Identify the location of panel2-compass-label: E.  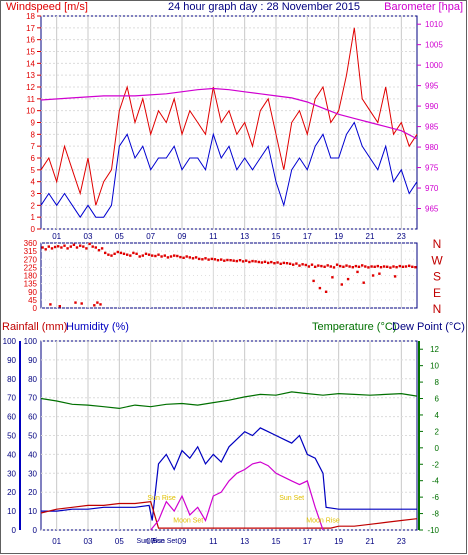
(437, 293).